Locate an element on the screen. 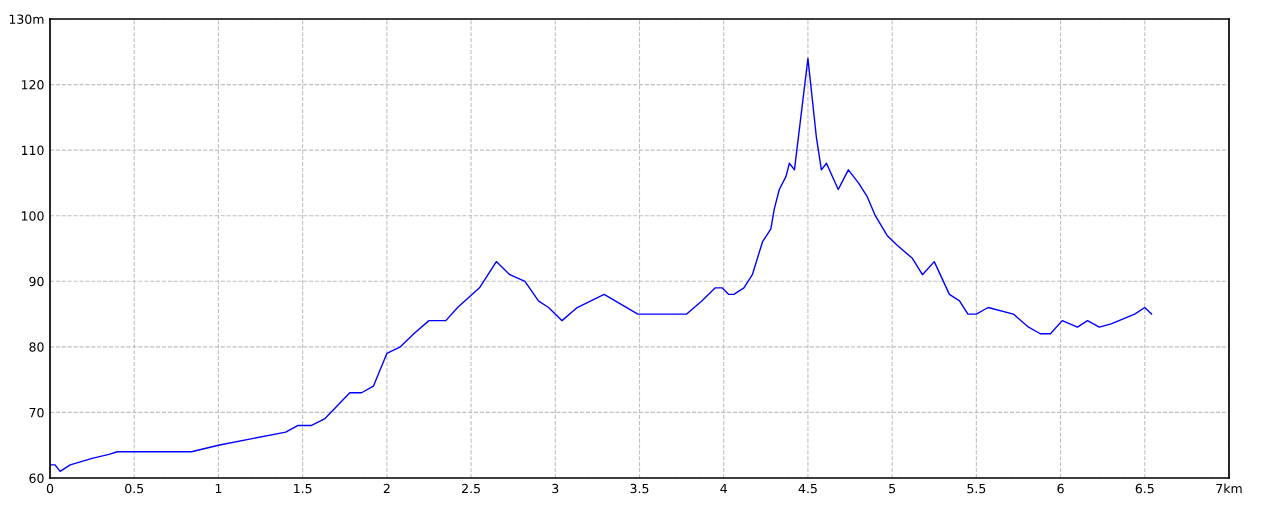 Image resolution: width=1270 pixels, height=508 pixels. x-tick-label: 1.5 is located at coordinates (303, 488).